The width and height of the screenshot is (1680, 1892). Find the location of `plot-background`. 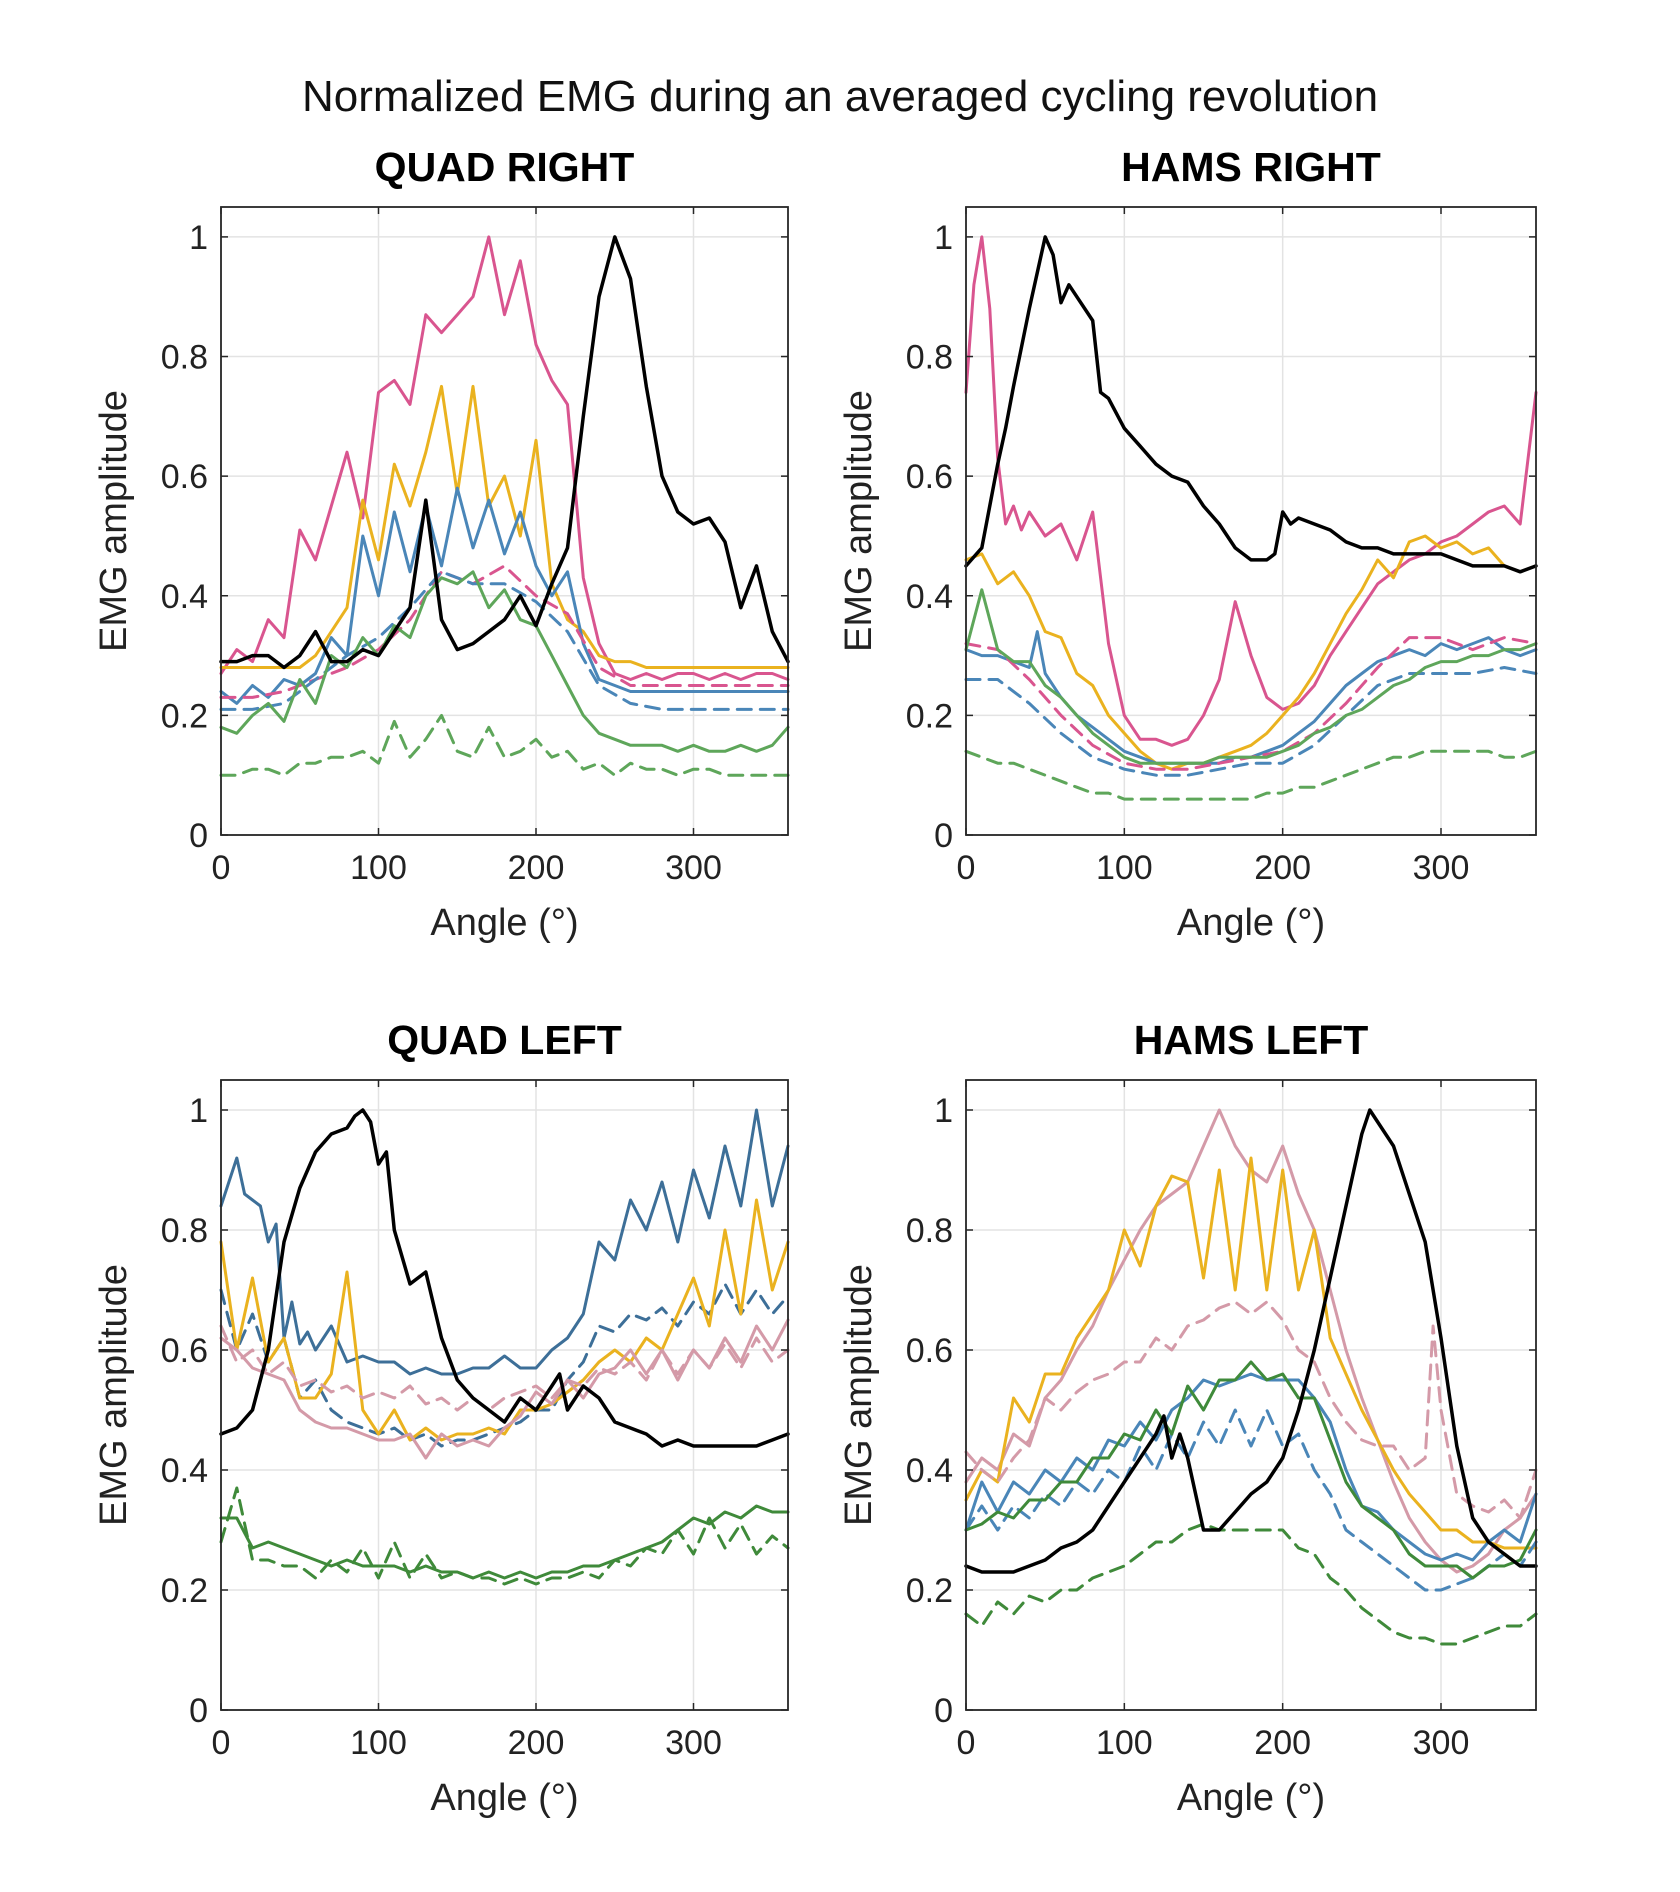

plot-background is located at coordinates (1251, 521).